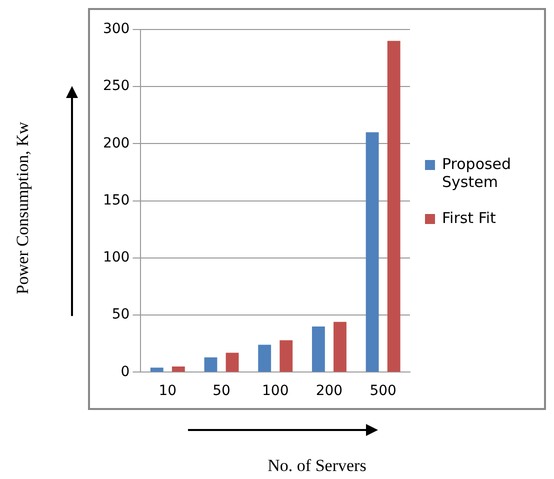 This screenshot has height=479, width=554. What do you see at coordinates (317, 466) in the screenshot?
I see `x-axis-title: No. of Servers` at bounding box center [317, 466].